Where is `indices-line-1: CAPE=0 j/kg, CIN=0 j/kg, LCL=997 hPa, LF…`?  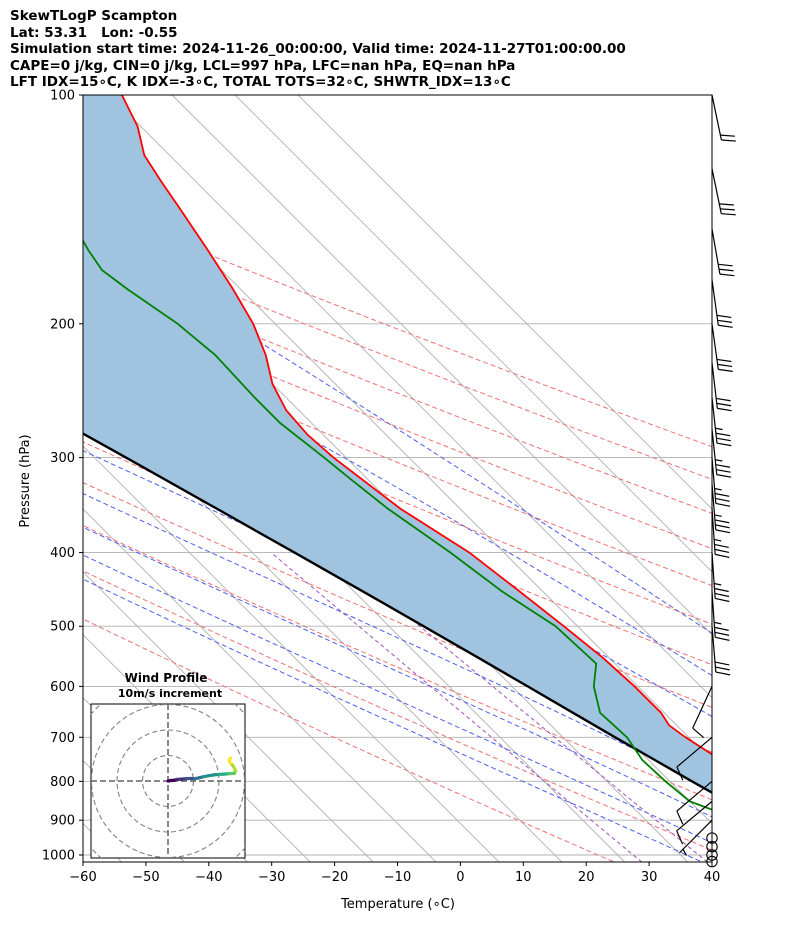 indices-line-1: CAPE=0 j/kg, CIN=0 j/kg, LCL=997 hPa, LF… is located at coordinates (263, 65).